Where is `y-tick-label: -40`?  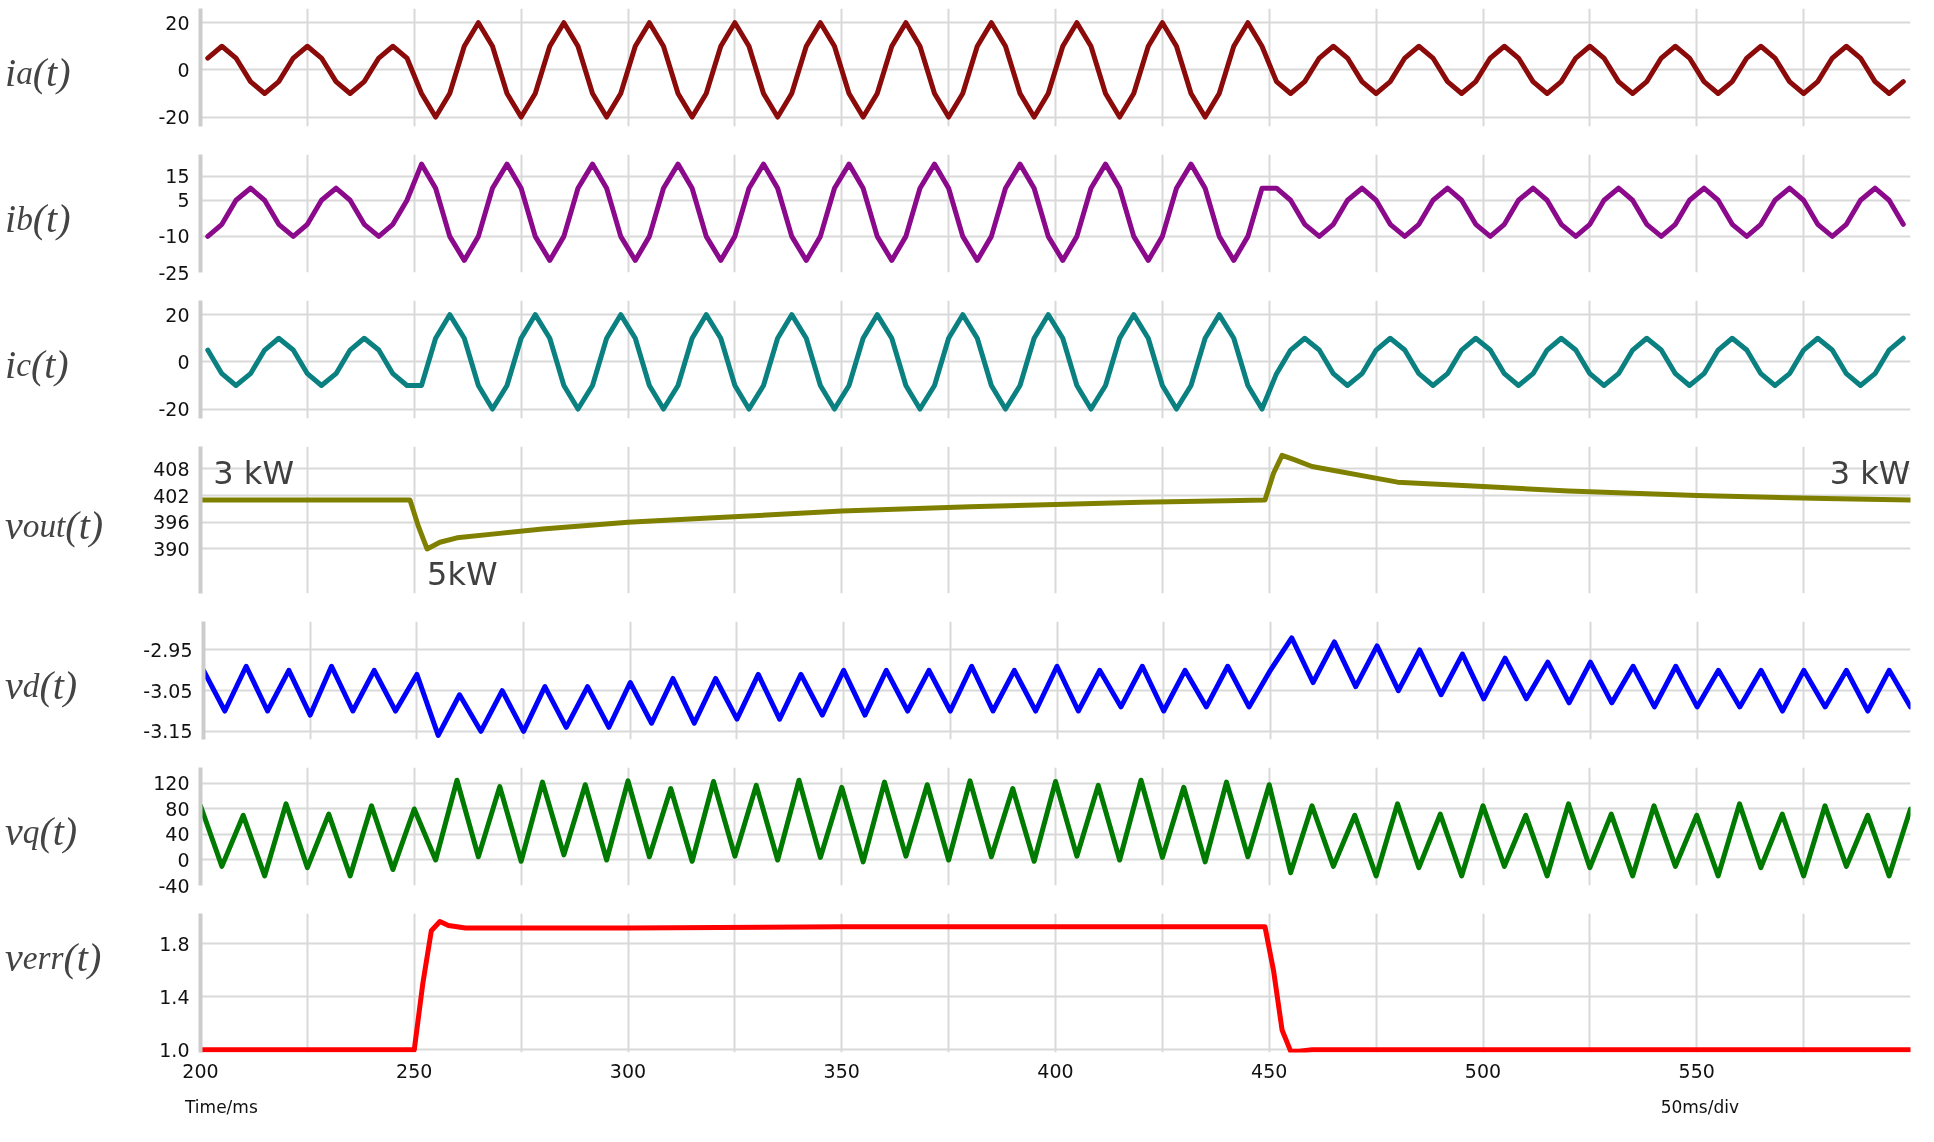
y-tick-label: -40 is located at coordinates (174, 885).